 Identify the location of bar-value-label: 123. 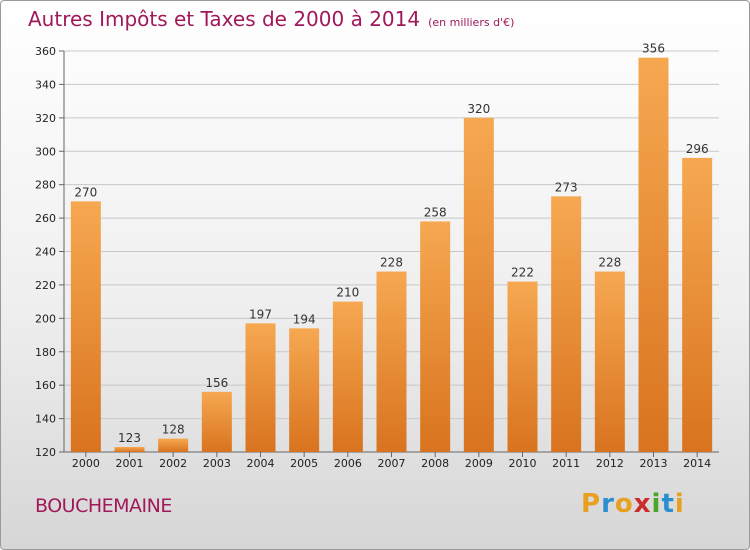
(129, 438).